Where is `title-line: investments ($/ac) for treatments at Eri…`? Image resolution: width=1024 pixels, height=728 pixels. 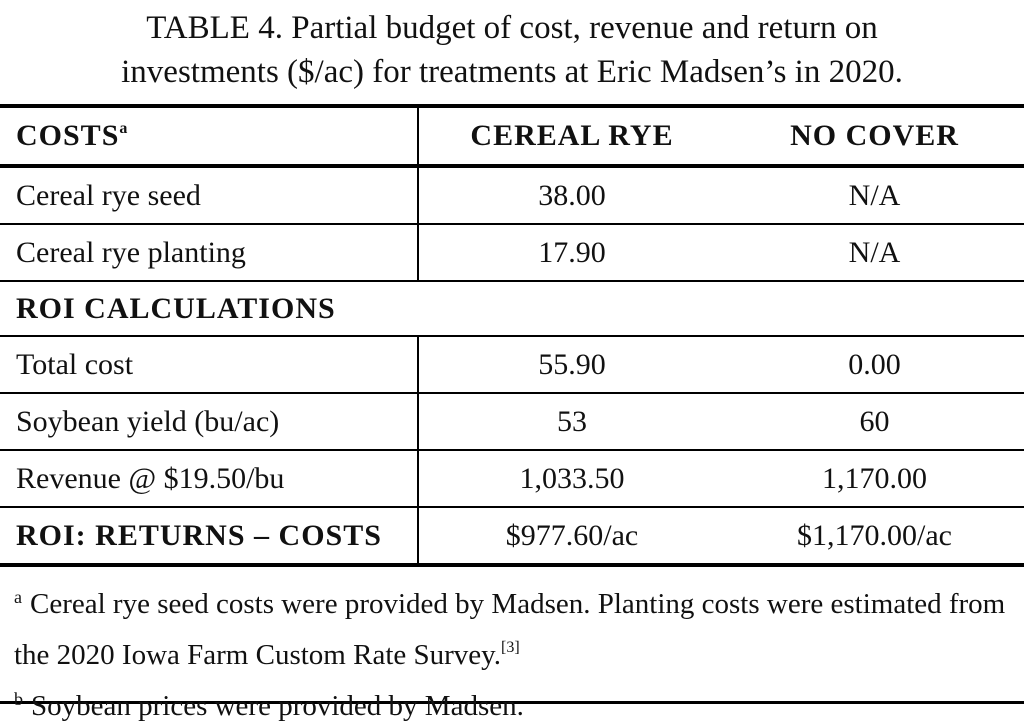 title-line: investments ($/ac) for treatments at Eri… is located at coordinates (512, 72).